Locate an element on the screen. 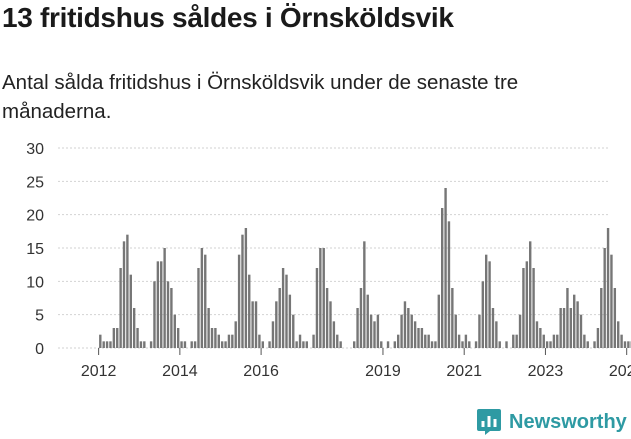  y-tick-label: 5 is located at coordinates (39, 316).